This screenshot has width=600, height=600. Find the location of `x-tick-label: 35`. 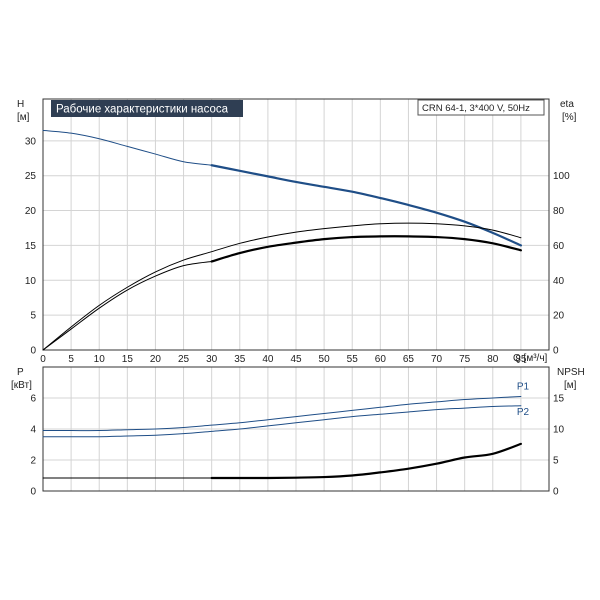

x-tick-label: 35 is located at coordinates (240, 359).